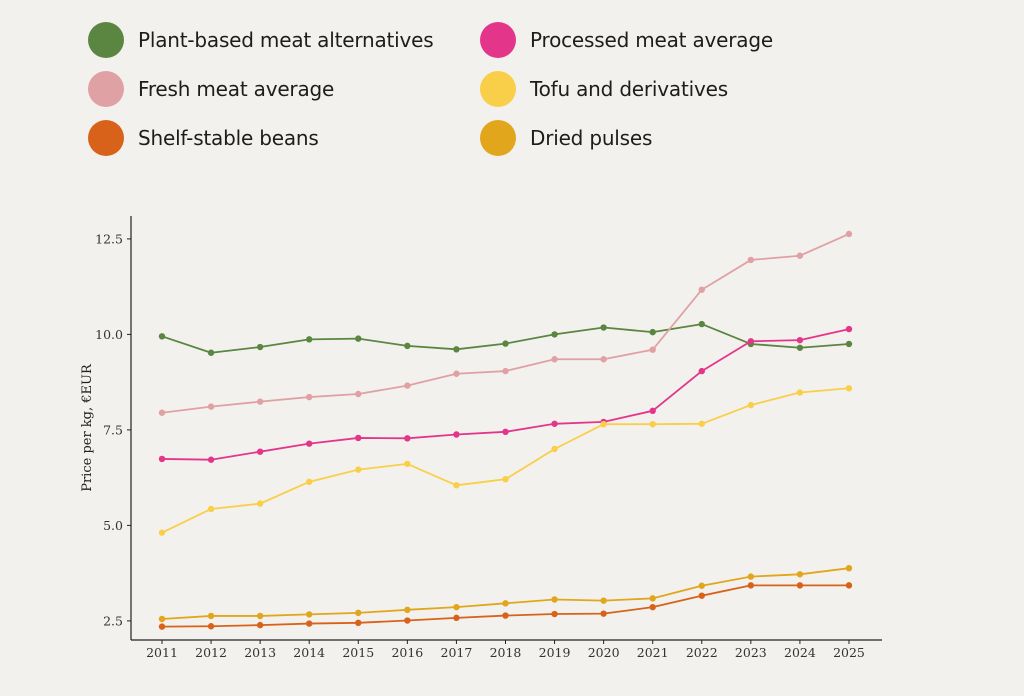  Describe the element at coordinates (702, 652) in the screenshot. I see `x-tick-label: 2022` at that location.